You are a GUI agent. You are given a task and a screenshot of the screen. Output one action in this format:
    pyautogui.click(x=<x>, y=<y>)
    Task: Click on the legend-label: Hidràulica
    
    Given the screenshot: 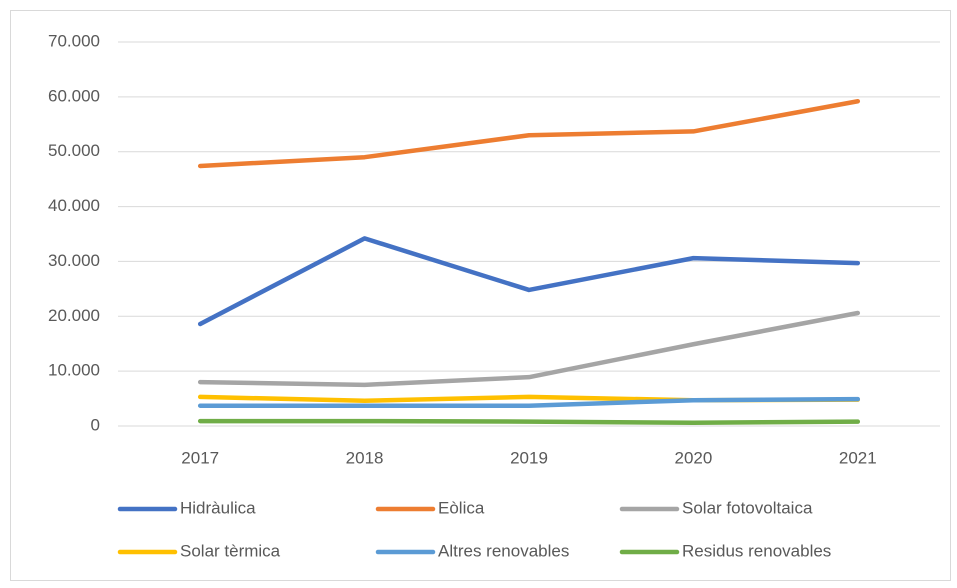 What is the action you would take?
    pyautogui.click(x=218, y=507)
    